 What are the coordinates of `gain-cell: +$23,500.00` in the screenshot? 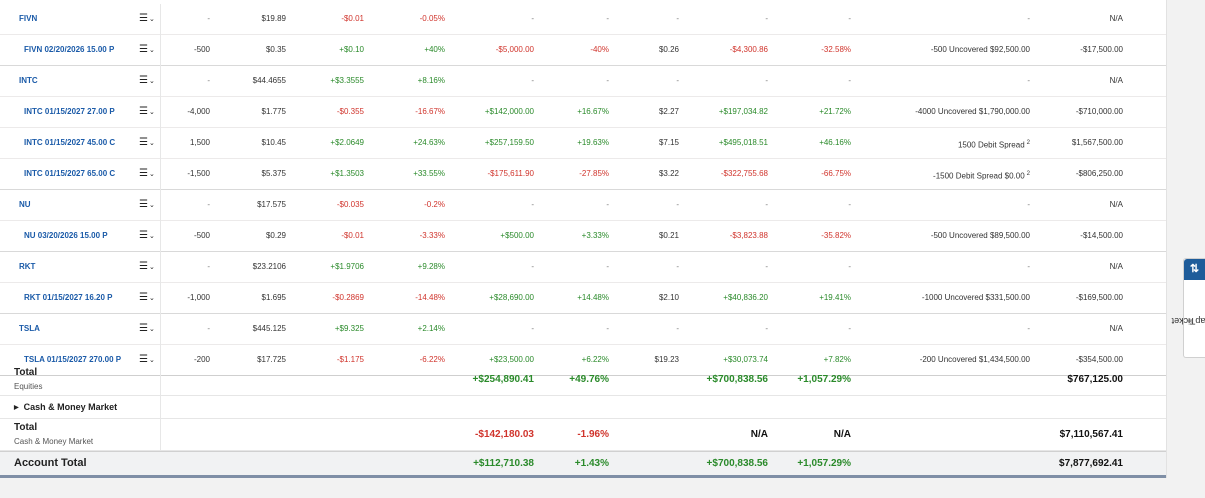 It's located at (511, 360).